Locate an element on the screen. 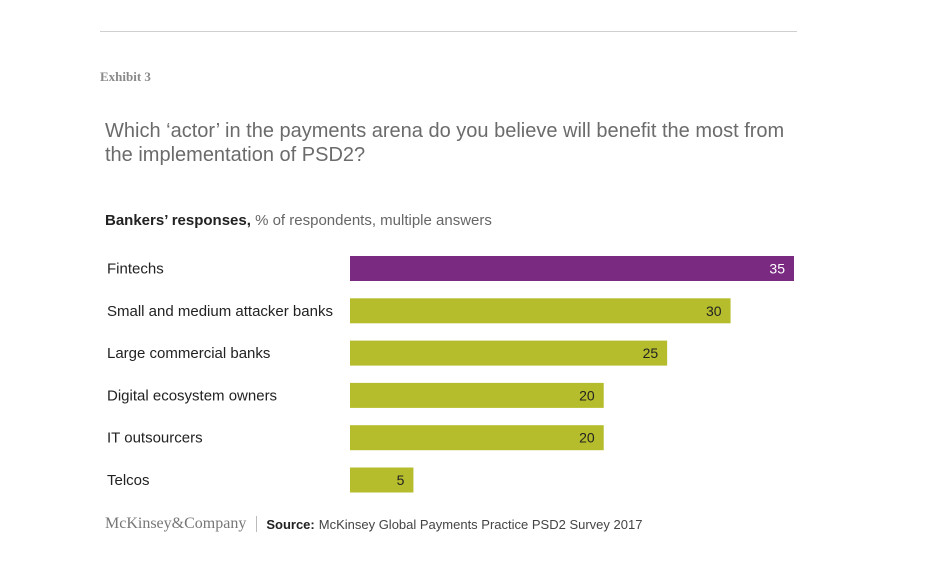 This screenshot has width=938, height=561. company-logo: McKinsey&Company is located at coordinates (176, 523).